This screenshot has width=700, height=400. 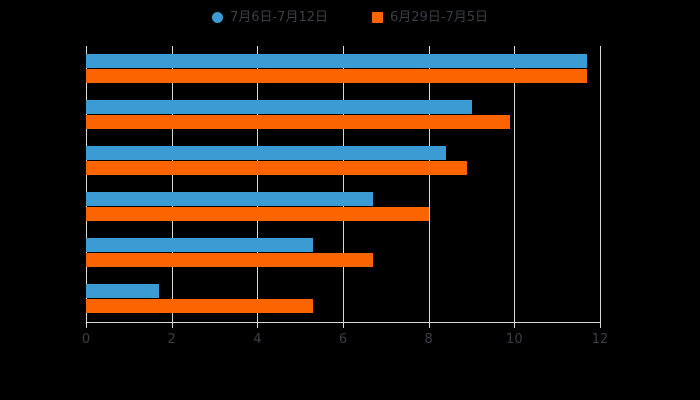 What do you see at coordinates (278, 17) in the screenshot?
I see `legend-label-series-0: 7月6日-7月12日` at bounding box center [278, 17].